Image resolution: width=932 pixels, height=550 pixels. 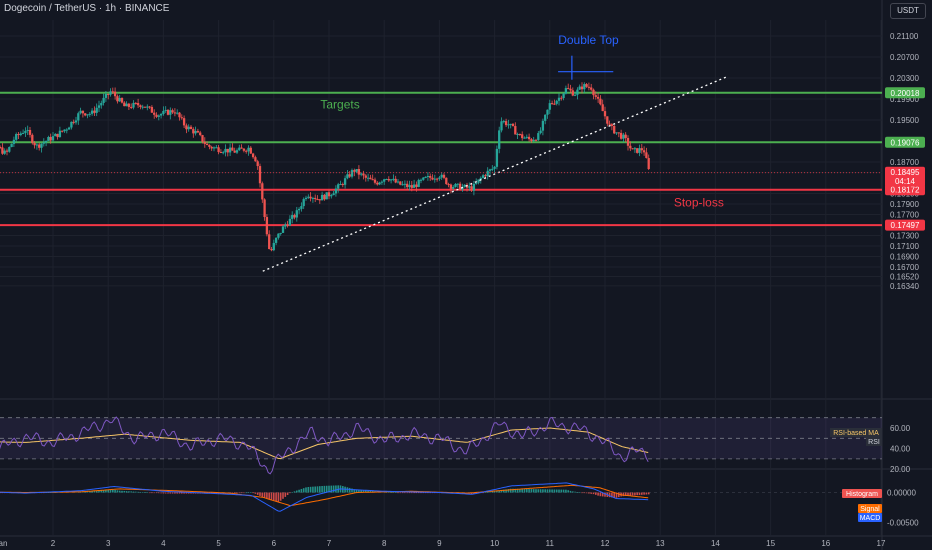 I want to click on macd-series-tag, so click(x=870, y=508).